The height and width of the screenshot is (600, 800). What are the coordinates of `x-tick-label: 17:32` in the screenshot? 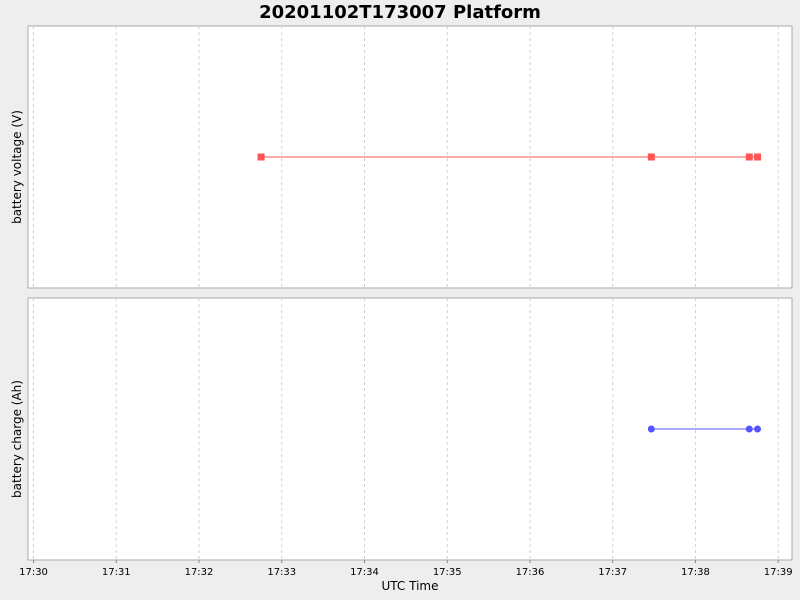 It's located at (199, 572).